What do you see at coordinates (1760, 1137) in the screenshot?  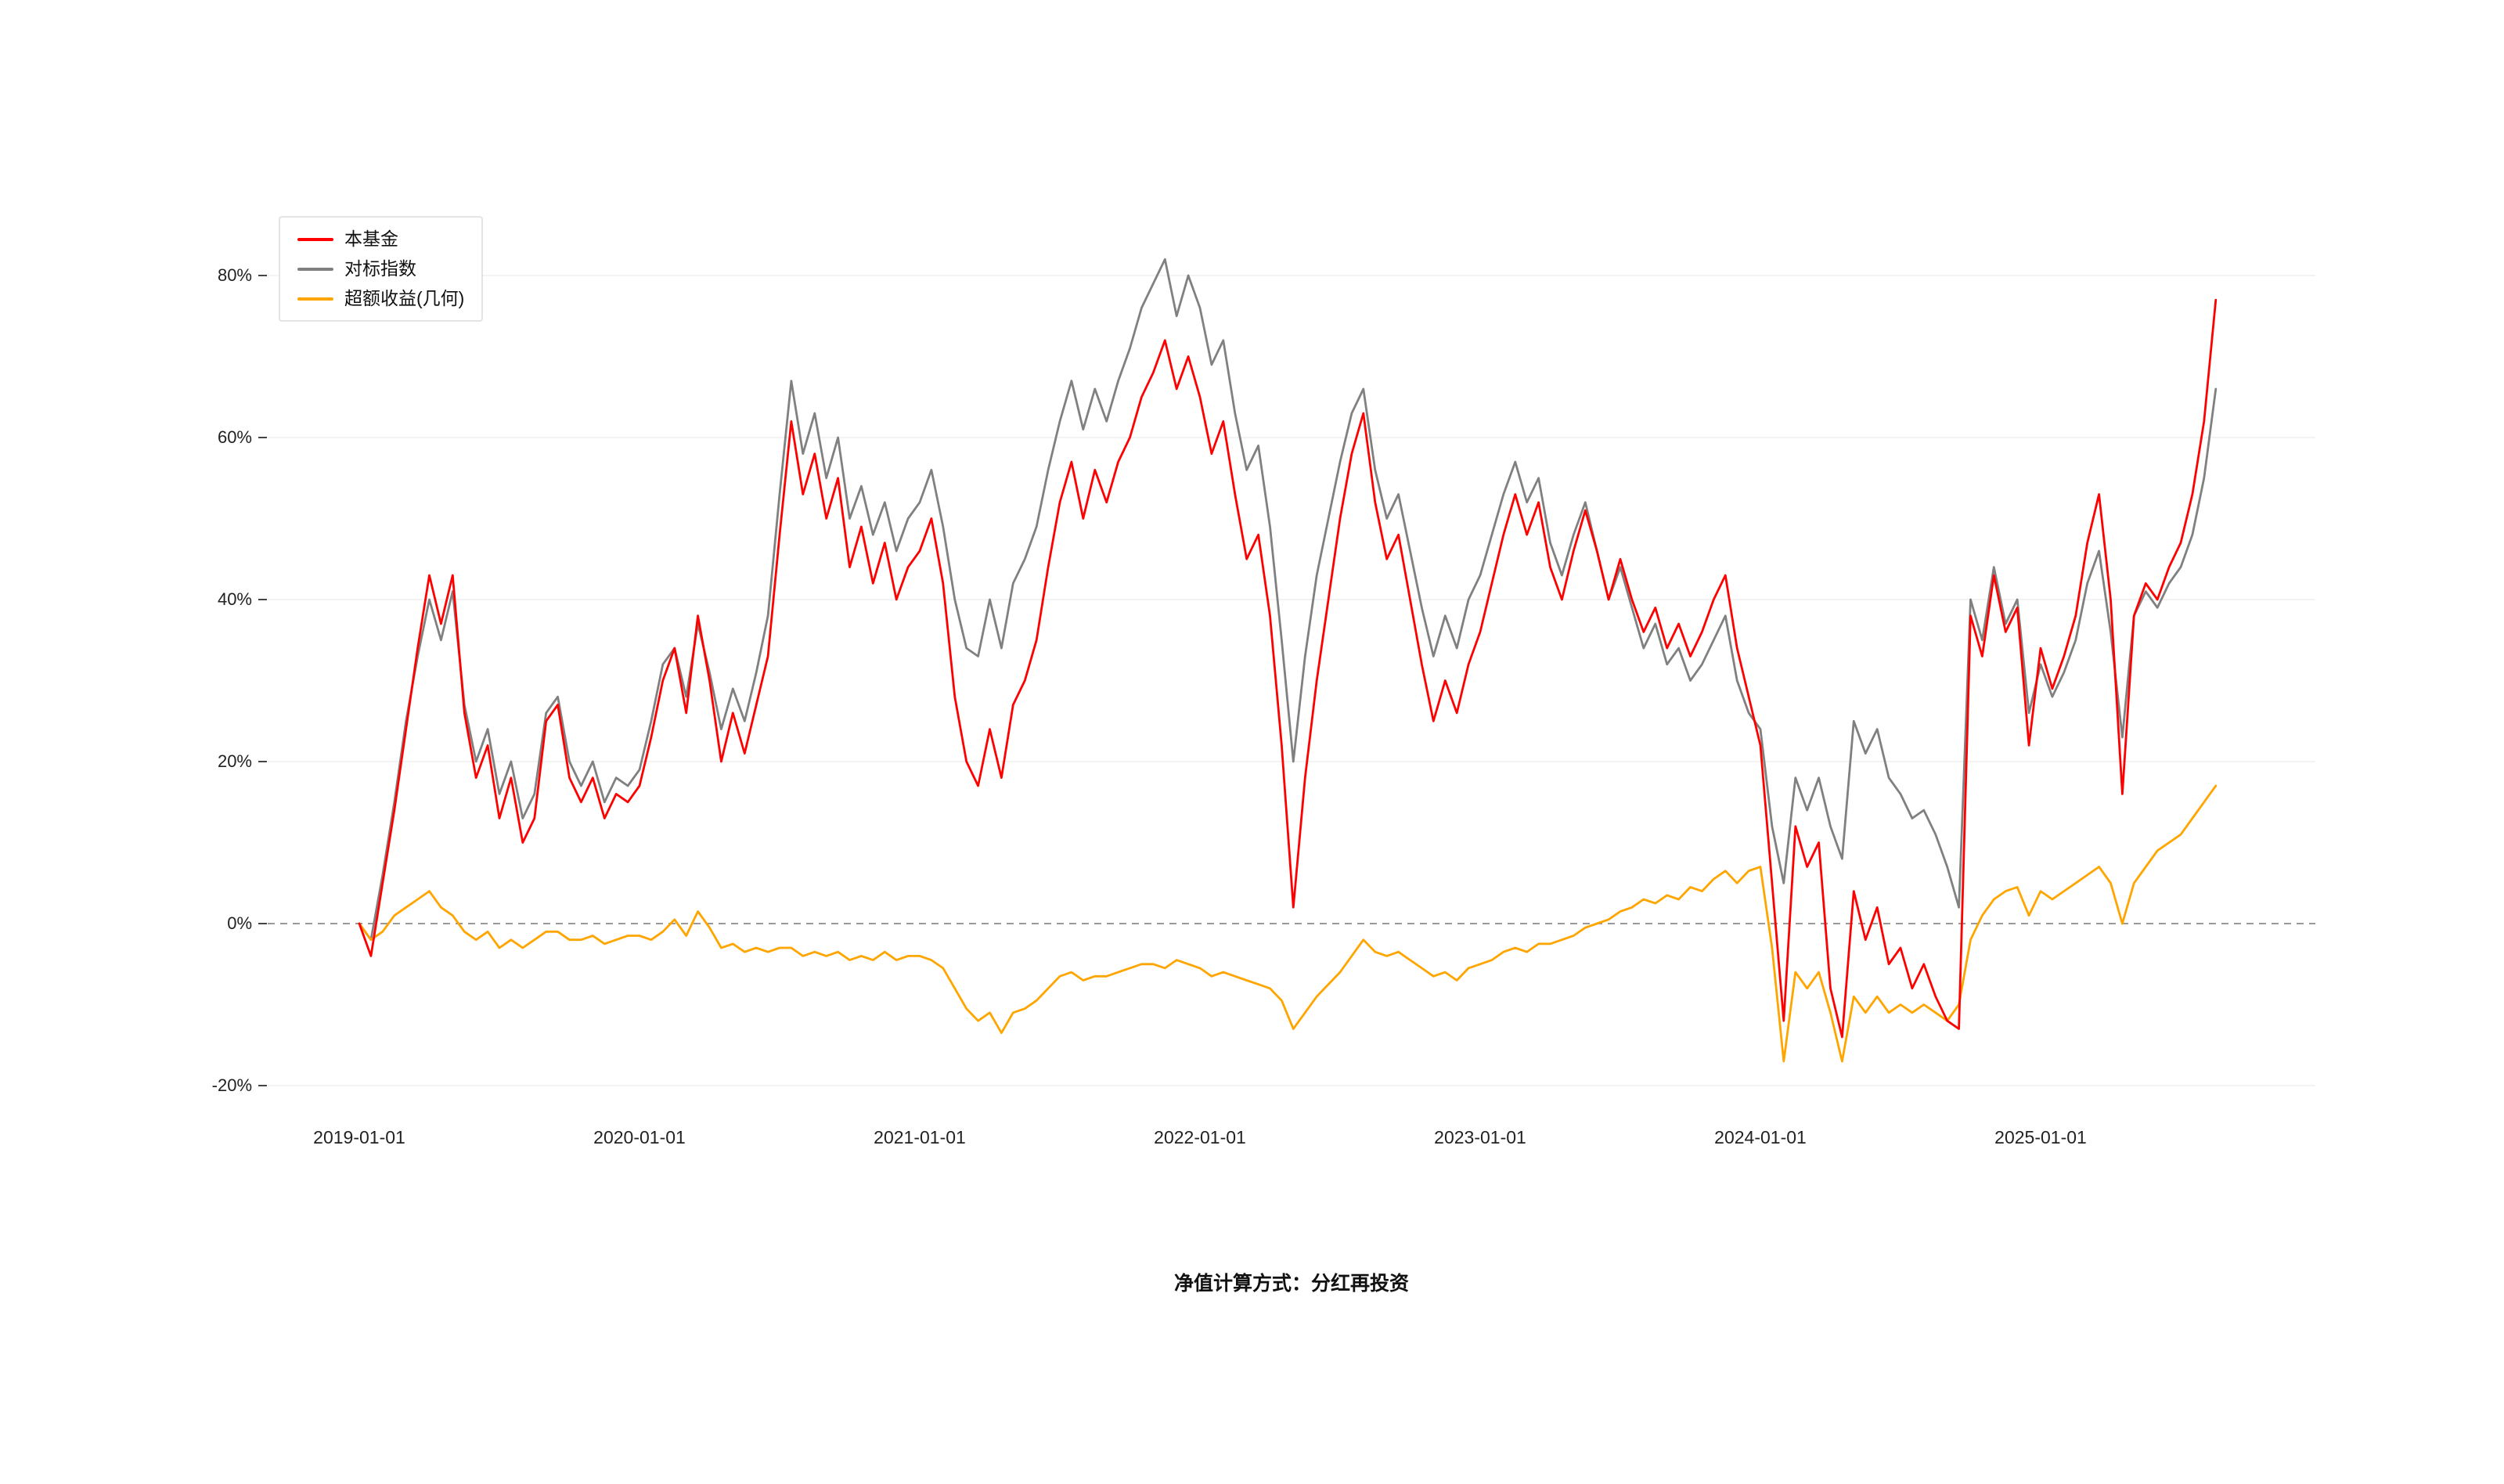 I see `x-tick-label: 2024-01-01` at bounding box center [1760, 1137].